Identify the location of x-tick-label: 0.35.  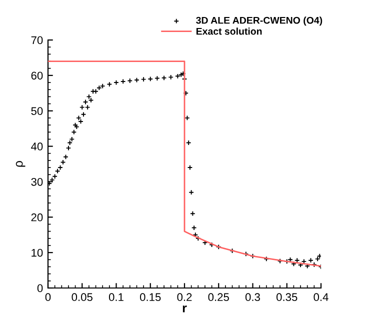
(287, 297).